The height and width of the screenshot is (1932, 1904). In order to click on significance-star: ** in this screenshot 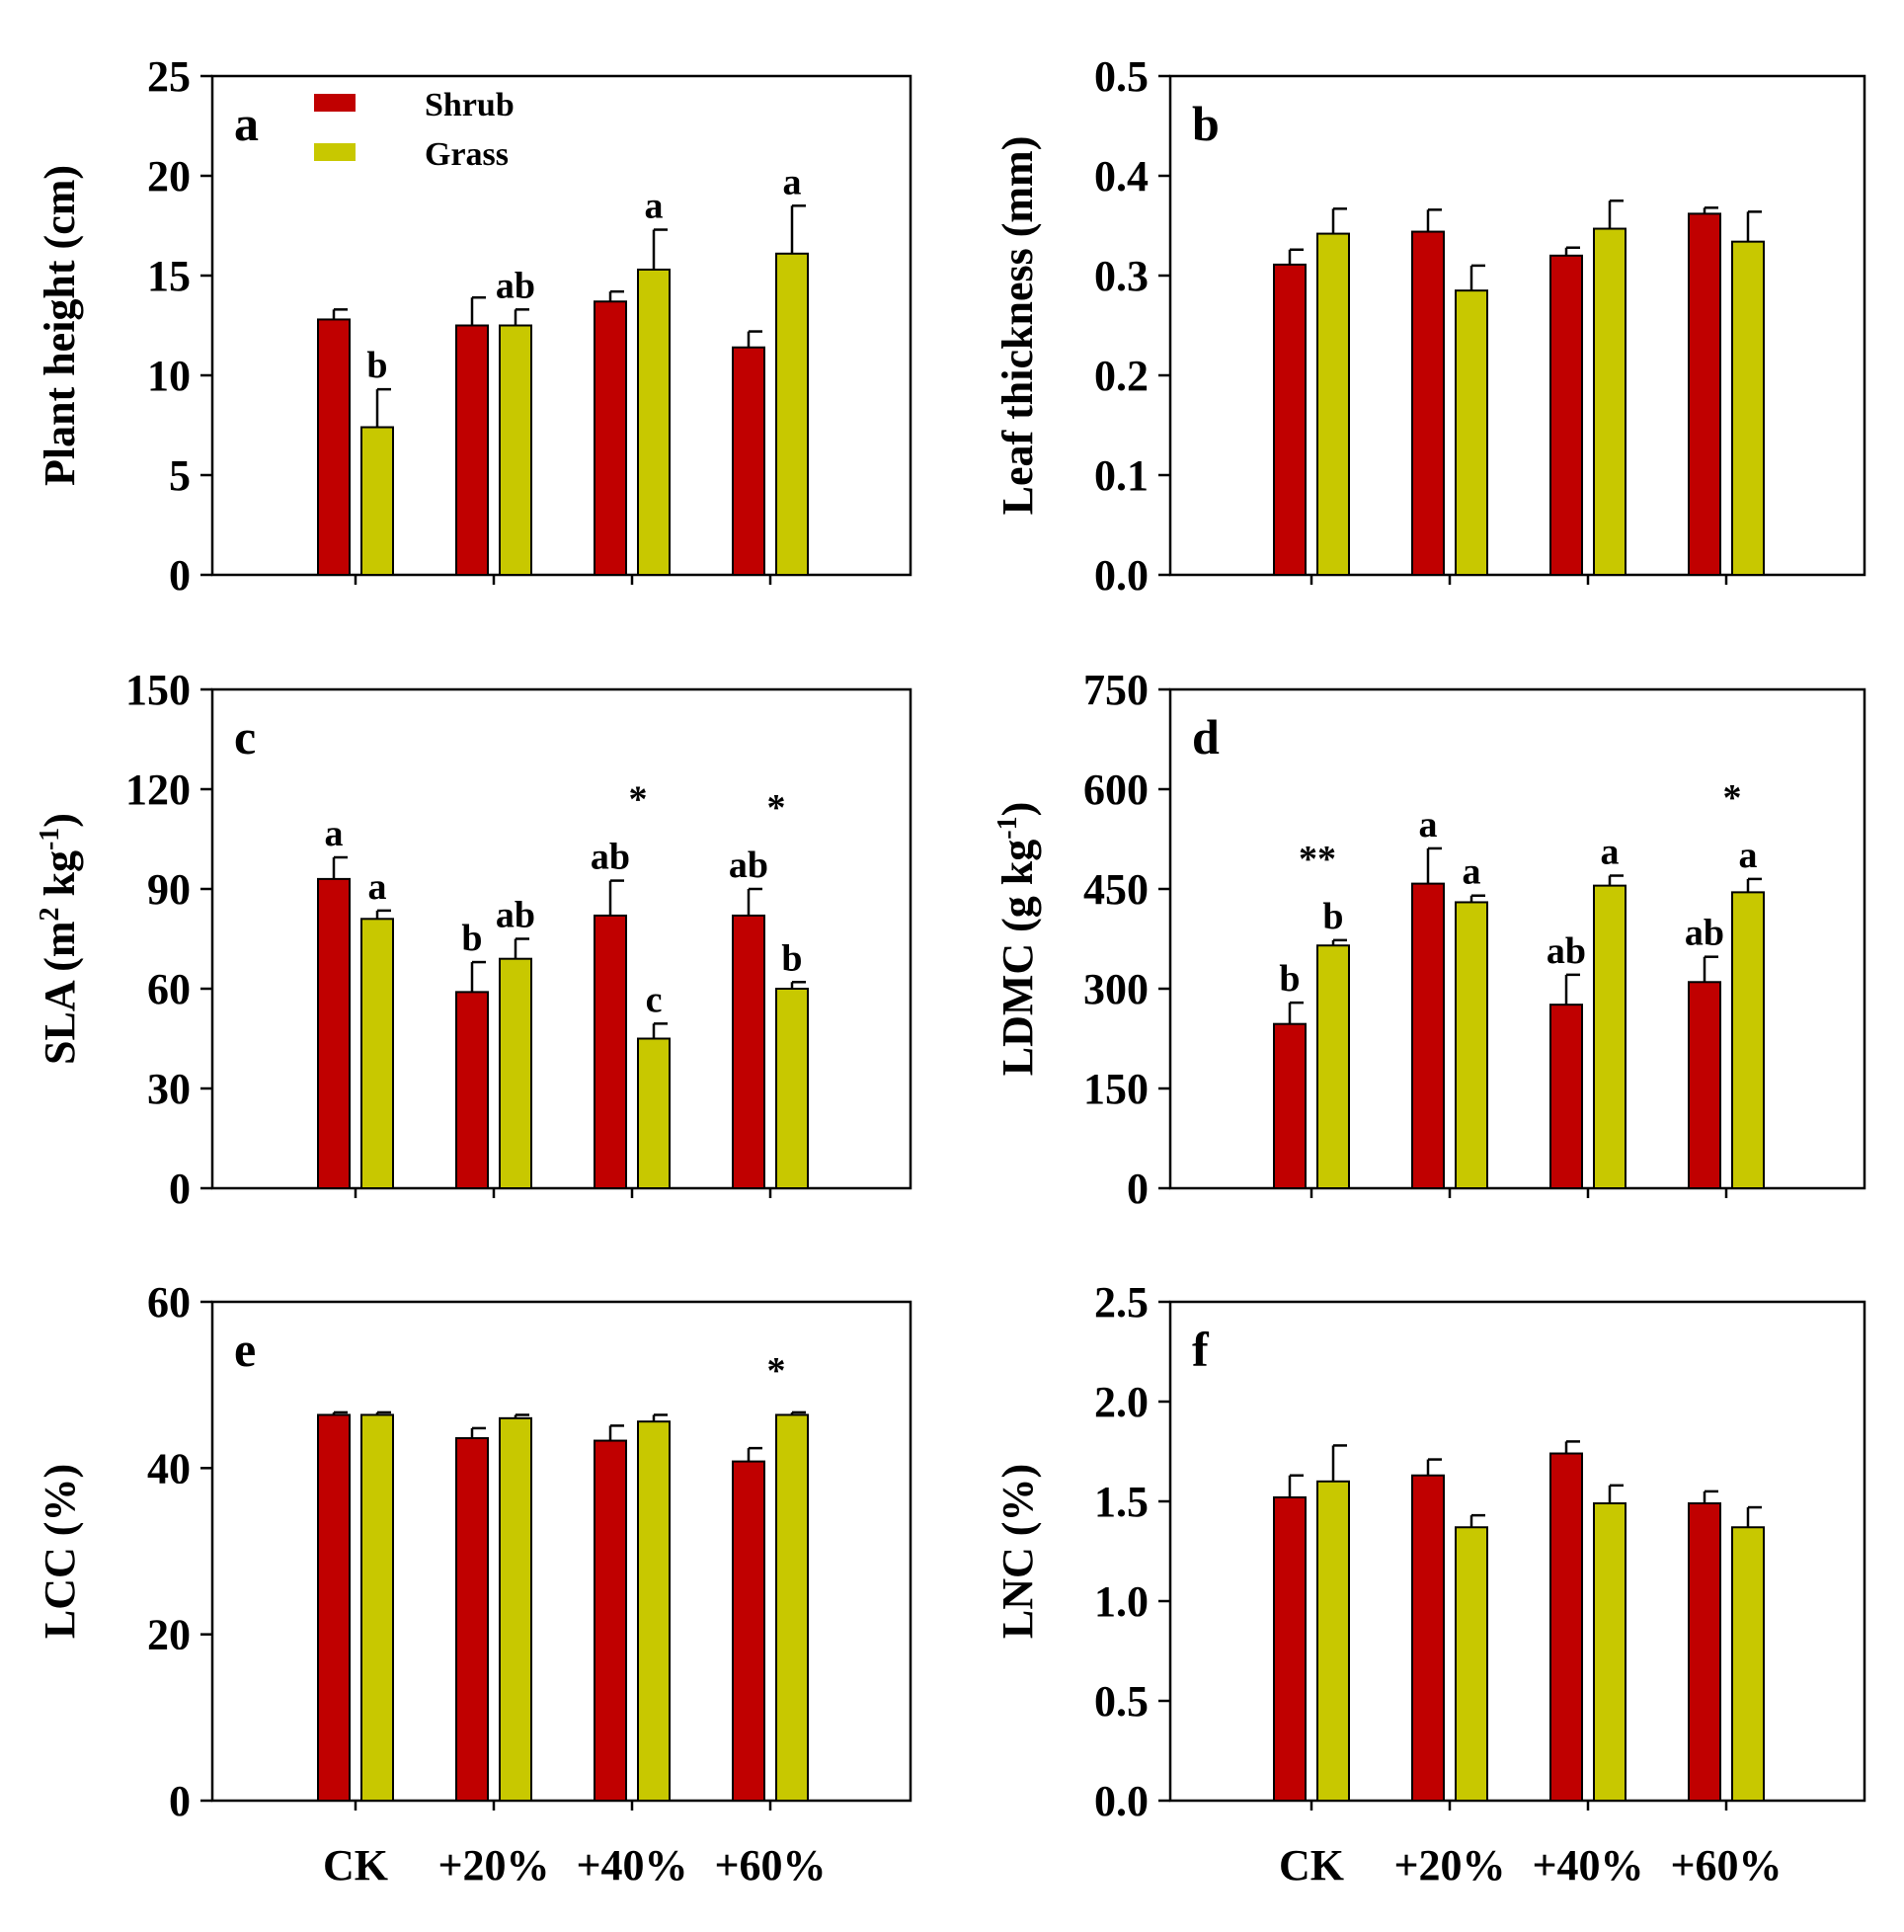, I will do `click(1317, 859)`.